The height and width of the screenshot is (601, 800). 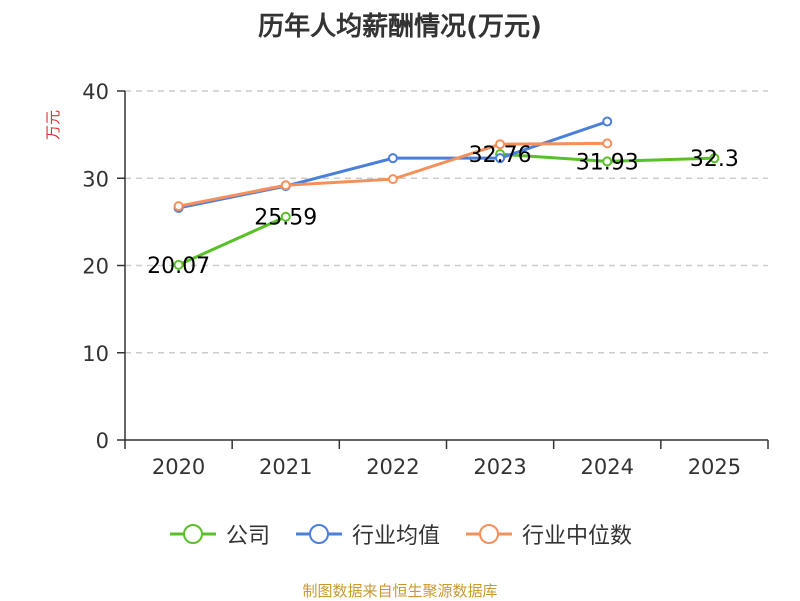 I want to click on point-2-2023, so click(x=500, y=144).